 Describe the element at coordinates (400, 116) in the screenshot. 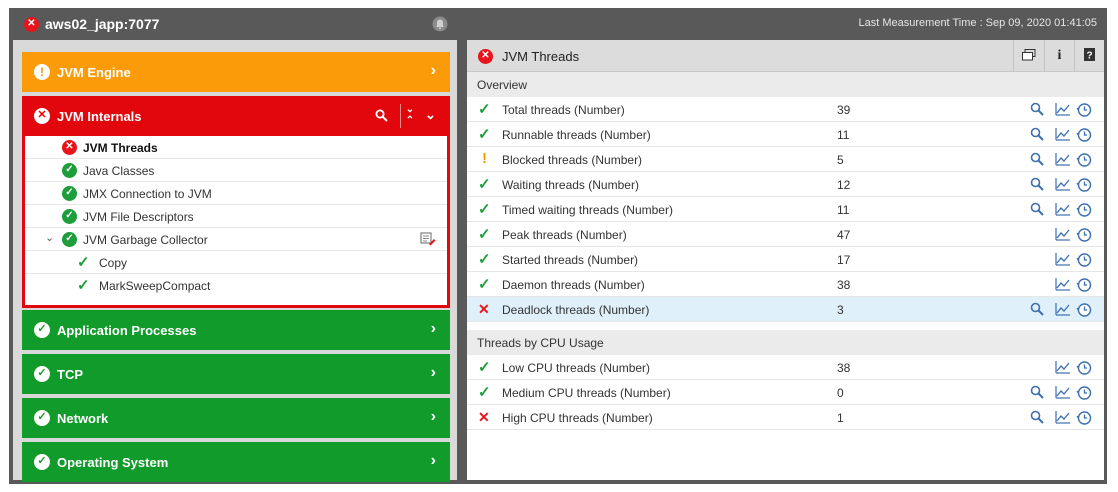

I see `divider` at that location.